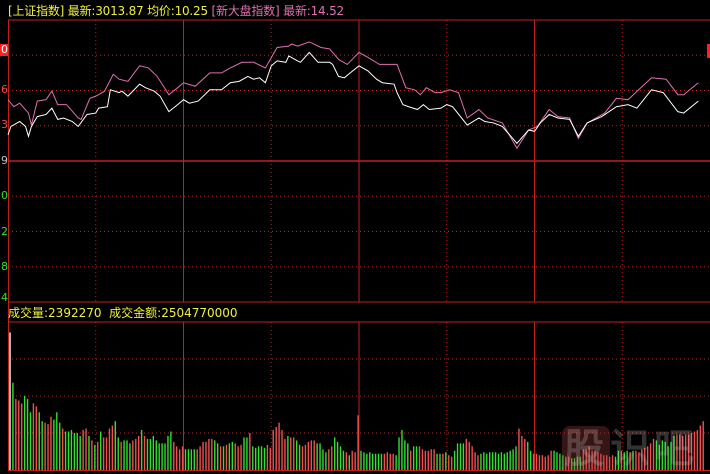 The width and height of the screenshot is (710, 474). What do you see at coordinates (708, 51) in the screenshot?
I see `right-price-marker` at bounding box center [708, 51].